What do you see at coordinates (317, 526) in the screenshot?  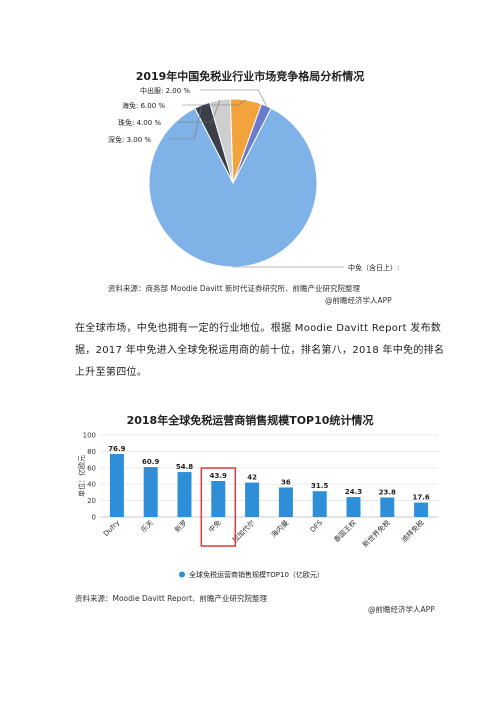 I see `x-category-label: DFS` at bounding box center [317, 526].